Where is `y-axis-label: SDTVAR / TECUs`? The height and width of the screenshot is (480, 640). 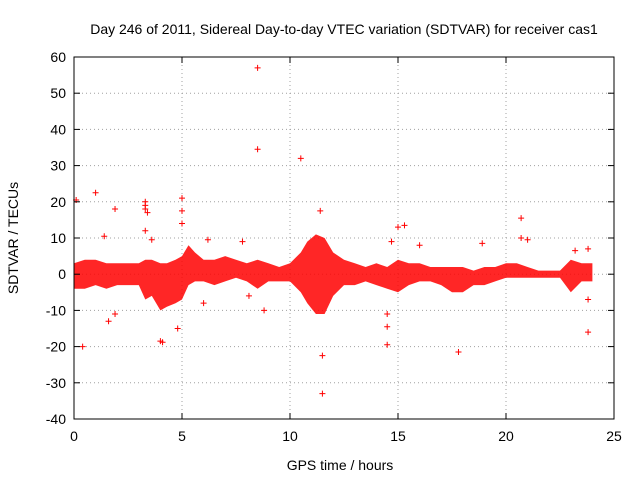
y-axis-label: SDTVAR / TECUs is located at coordinates (13, 238).